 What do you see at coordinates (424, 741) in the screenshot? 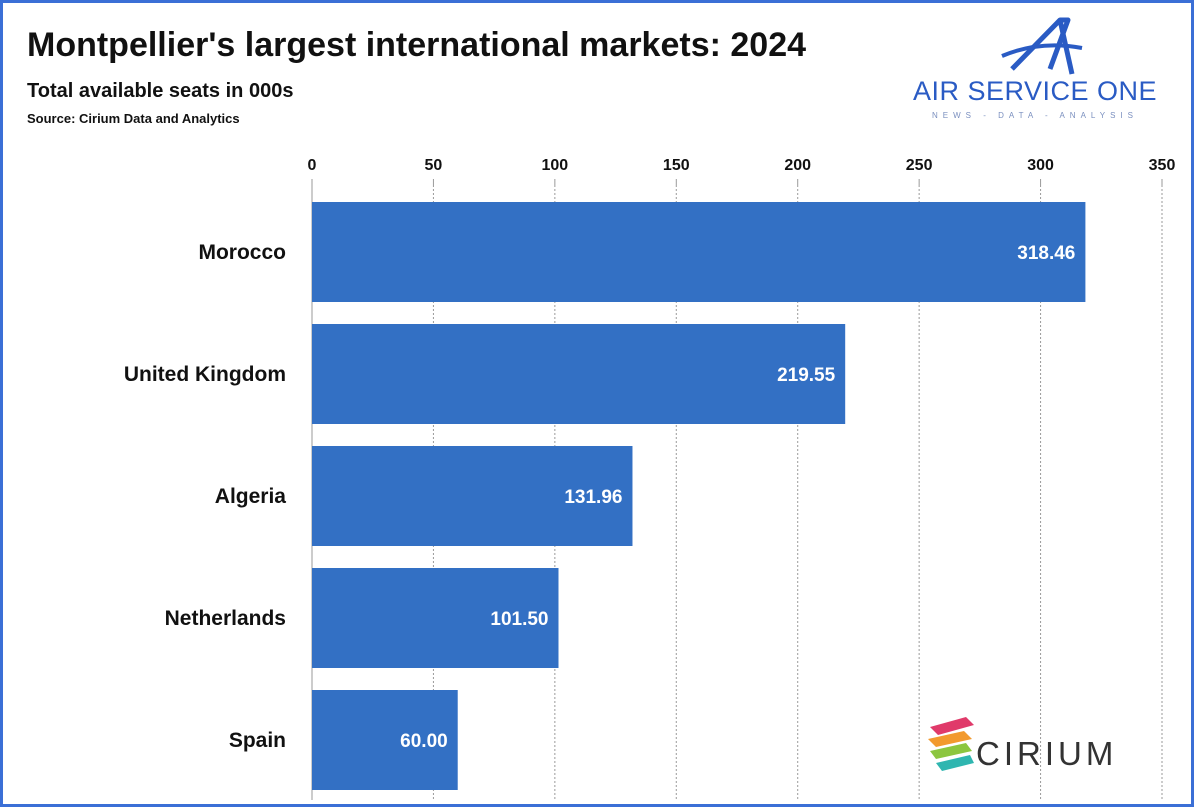
I see `value-label: 60.00` at bounding box center [424, 741].